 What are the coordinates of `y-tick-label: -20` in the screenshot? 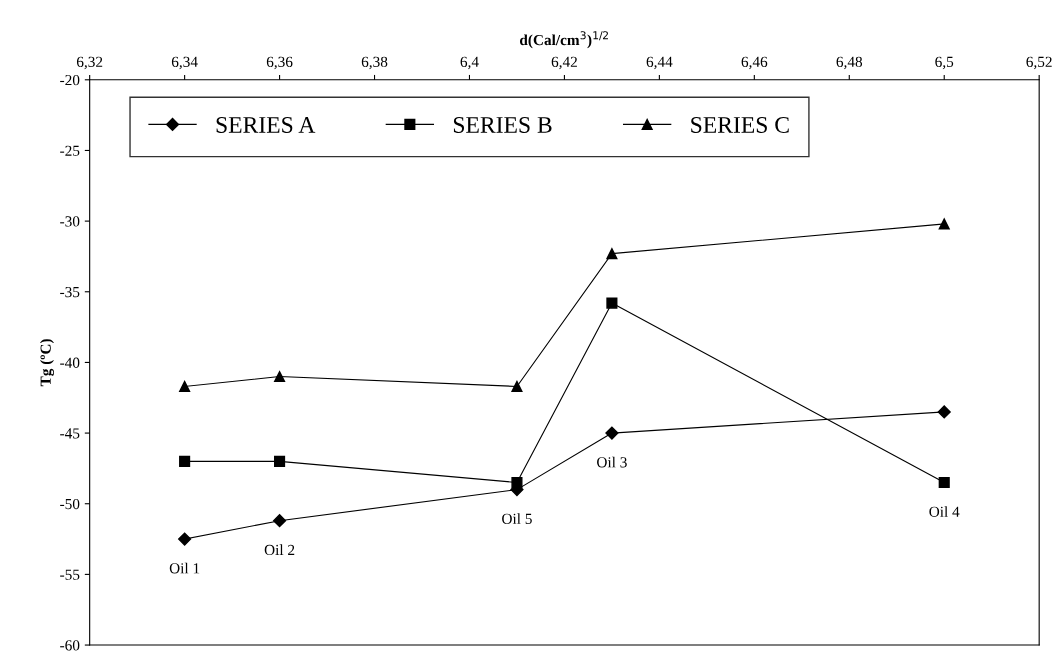 It's located at (70, 80).